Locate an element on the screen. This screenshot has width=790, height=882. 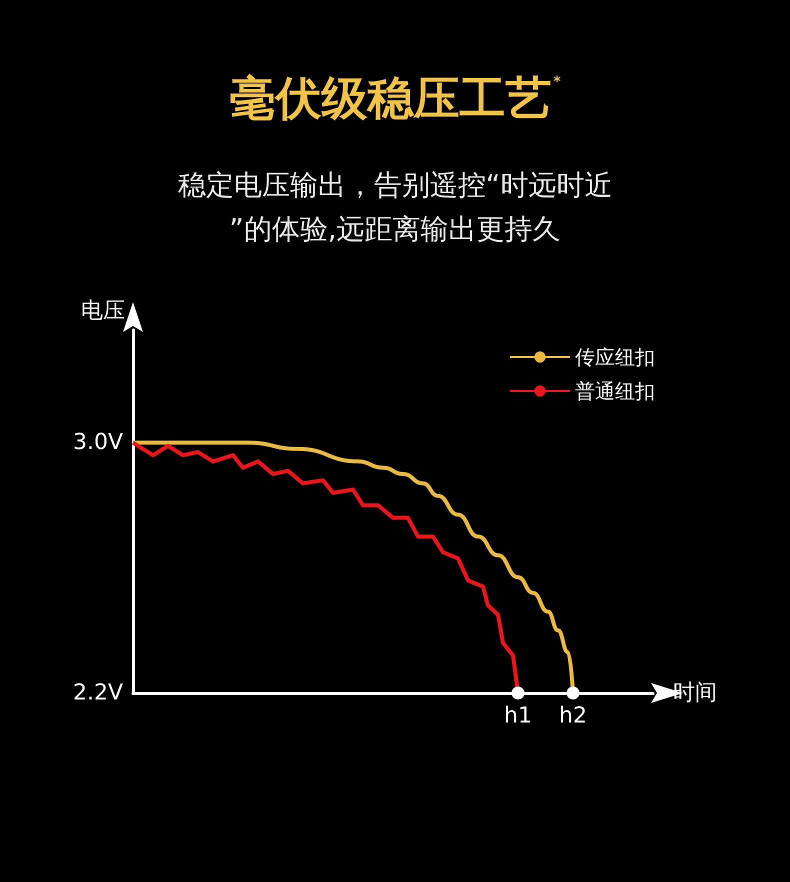
legend-label: 传应纽扣 is located at coordinates (615, 357).